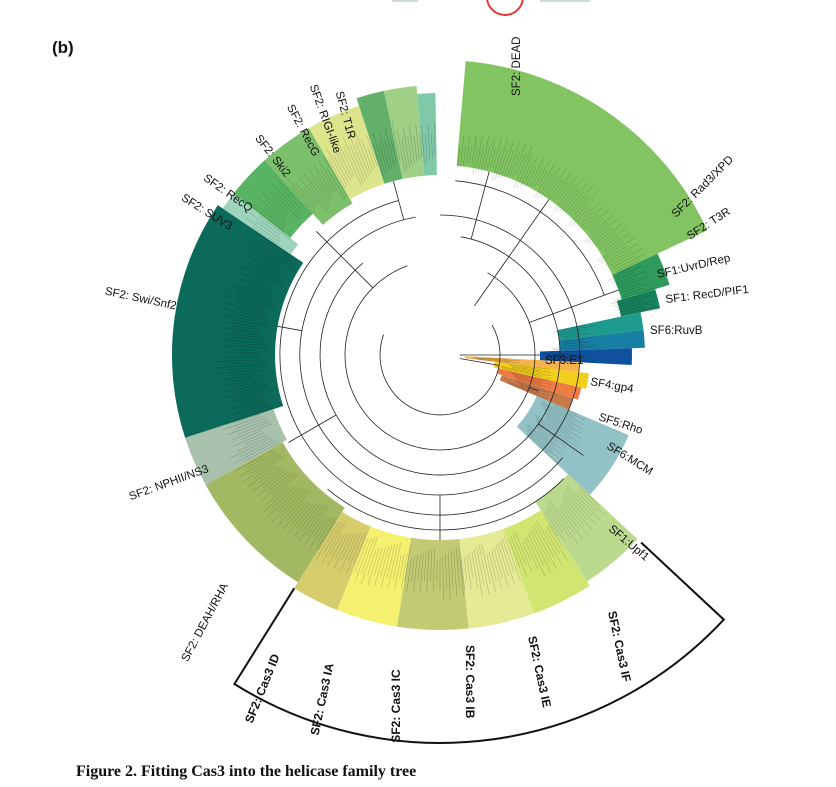 This screenshot has height=787, width=836. I want to click on wedge-sf4-gp4, so click(541, 375).